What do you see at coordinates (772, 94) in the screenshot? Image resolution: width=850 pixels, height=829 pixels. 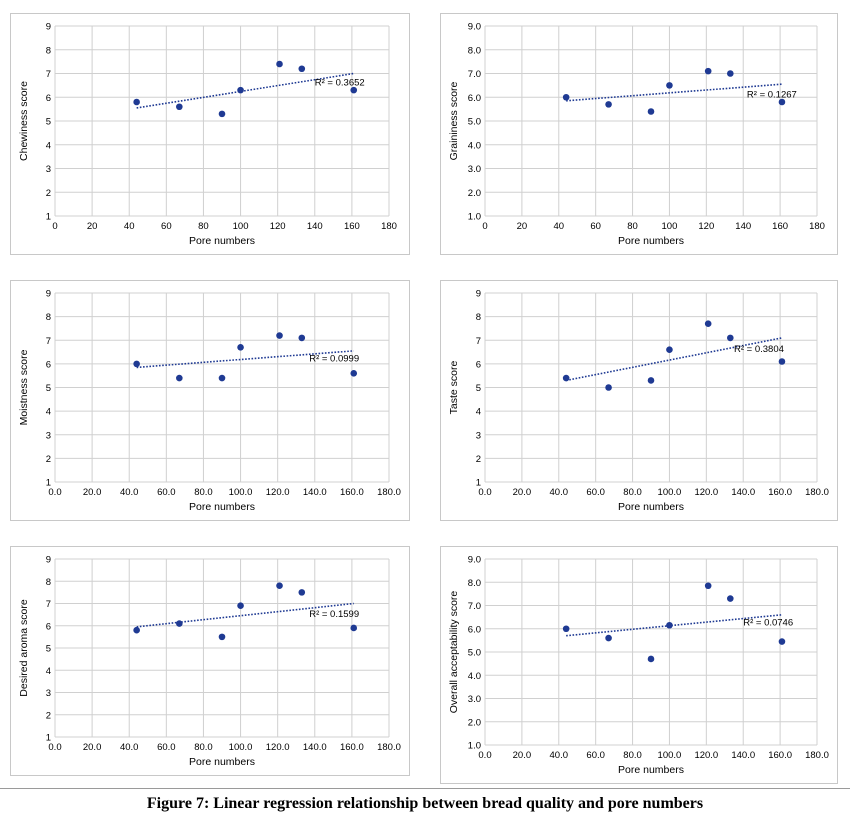 I see `r-squared-label: R² = 0.1267` at bounding box center [772, 94].